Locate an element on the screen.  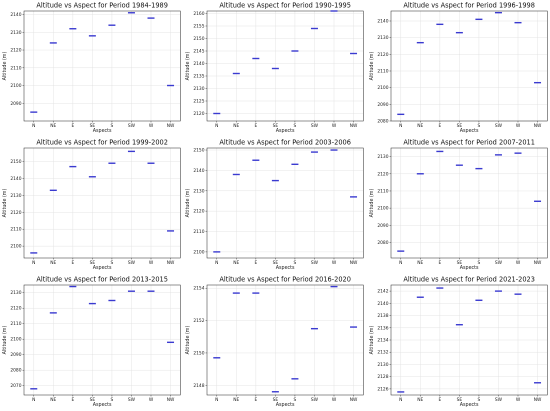
chart-title: Altitude vs Aspect for Period 2007-2011 is located at coordinates (469, 143).